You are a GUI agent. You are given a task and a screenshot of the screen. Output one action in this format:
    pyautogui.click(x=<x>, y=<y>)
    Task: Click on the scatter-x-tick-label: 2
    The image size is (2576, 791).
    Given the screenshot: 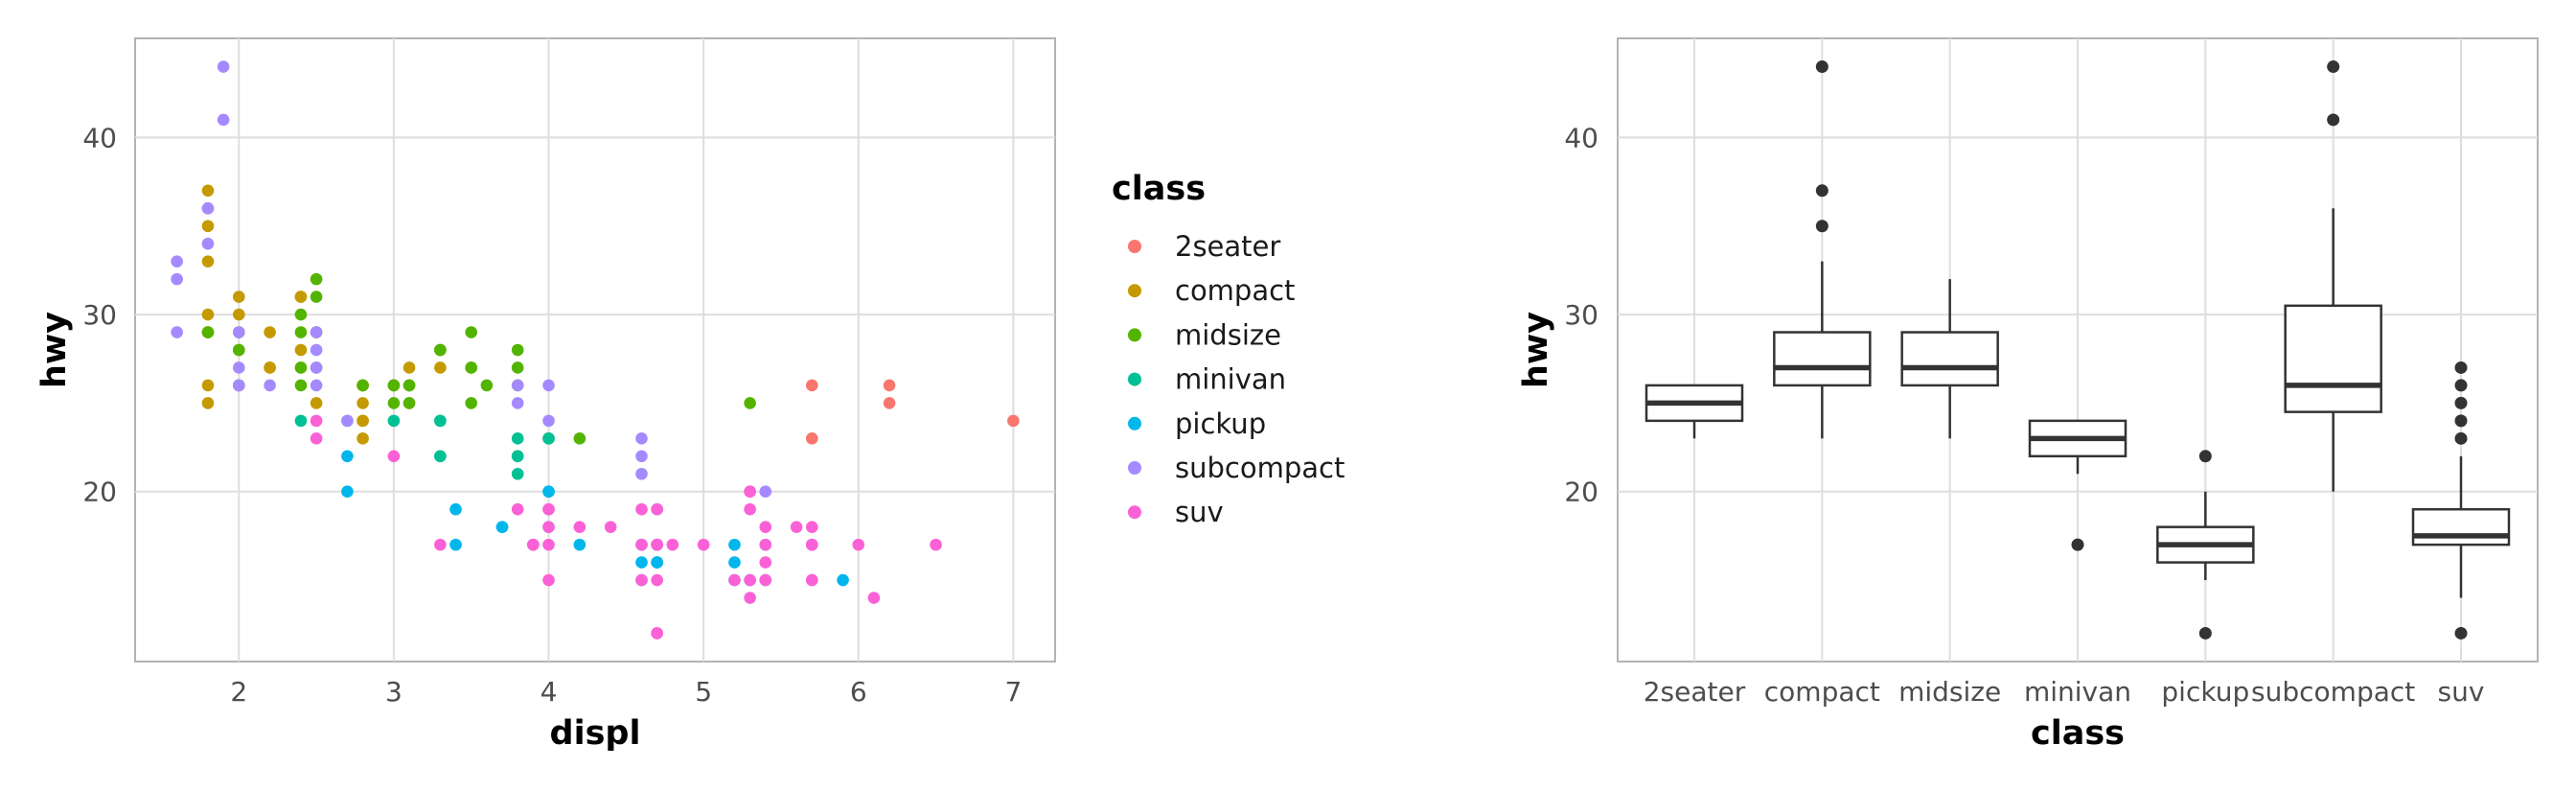 What is the action you would take?
    pyautogui.click(x=238, y=692)
    